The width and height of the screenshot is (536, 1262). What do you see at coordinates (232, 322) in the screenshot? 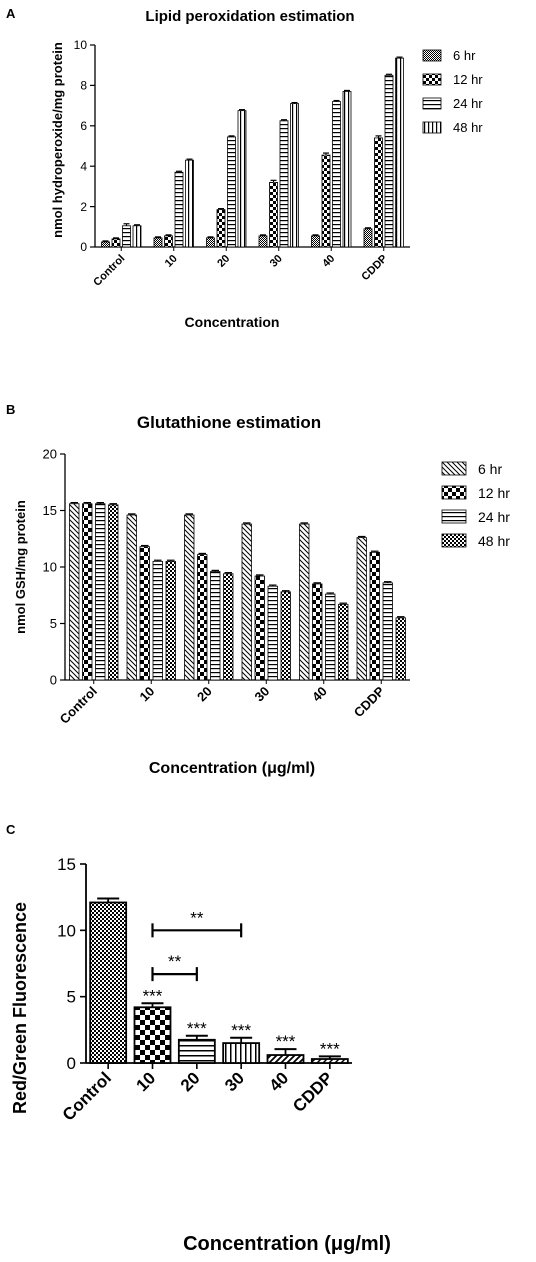
I see `chart-a-xlabel: Concentration` at bounding box center [232, 322].